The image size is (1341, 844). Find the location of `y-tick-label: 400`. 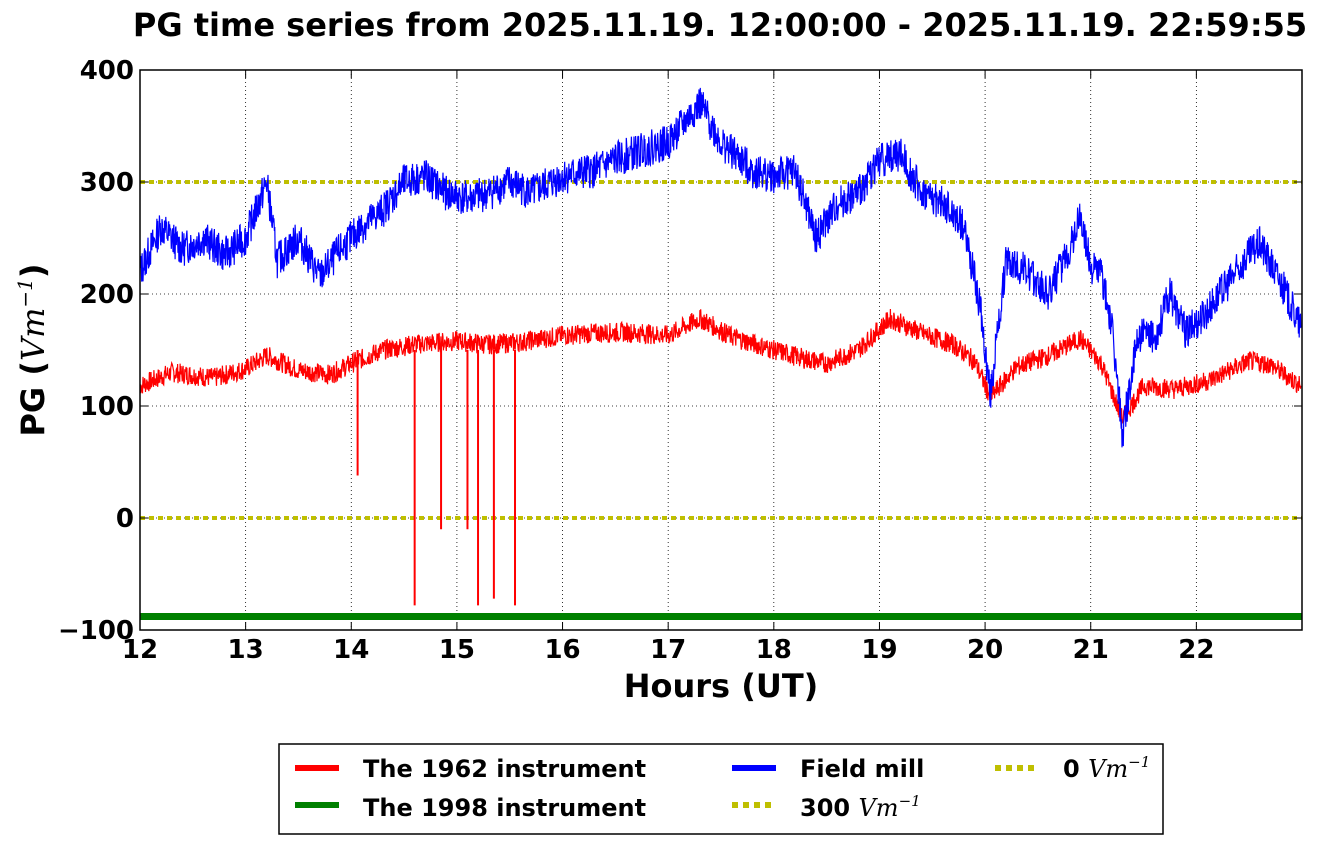

y-tick-label: 400 is located at coordinates (107, 71).